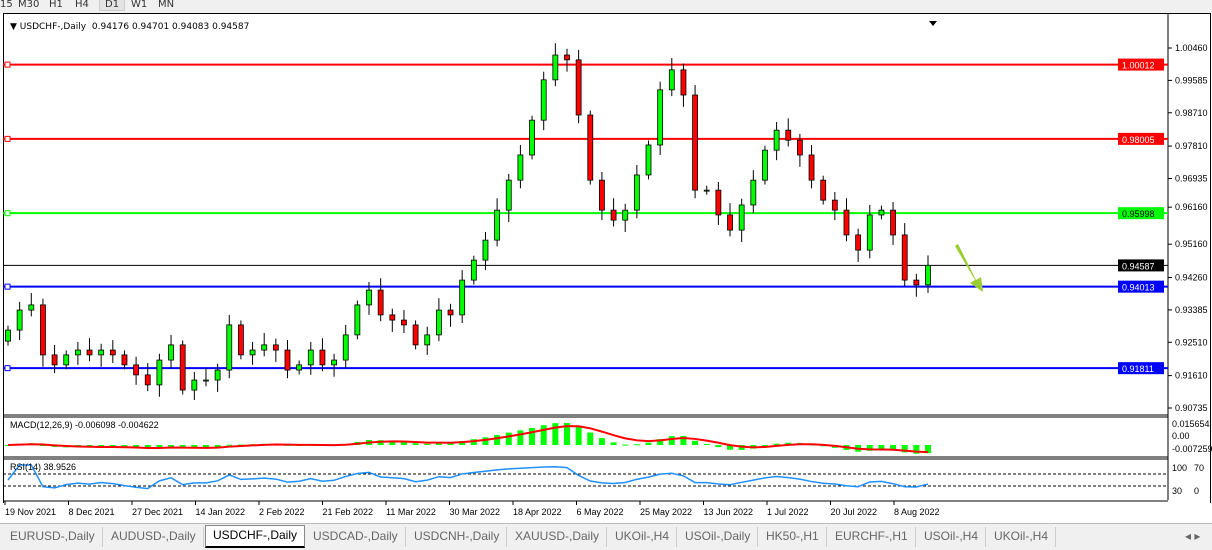  Describe the element at coordinates (6, 5) in the screenshot. I see `timeframe-m15: 15` at that location.